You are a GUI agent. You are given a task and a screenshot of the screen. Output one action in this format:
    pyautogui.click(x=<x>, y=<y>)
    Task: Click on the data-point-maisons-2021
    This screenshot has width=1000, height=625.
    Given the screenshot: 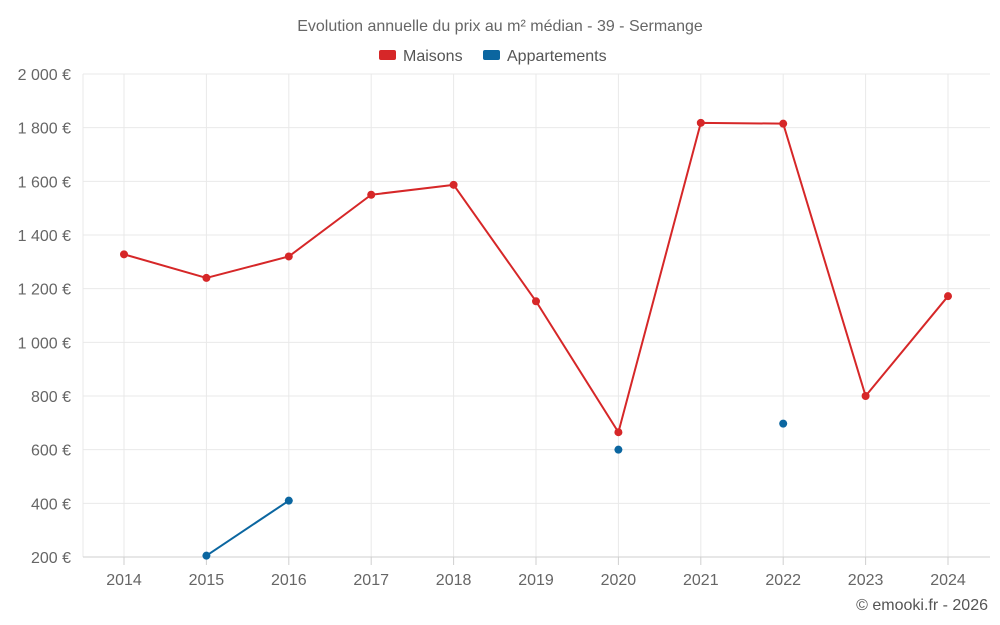 What is the action you would take?
    pyautogui.click(x=700, y=122)
    